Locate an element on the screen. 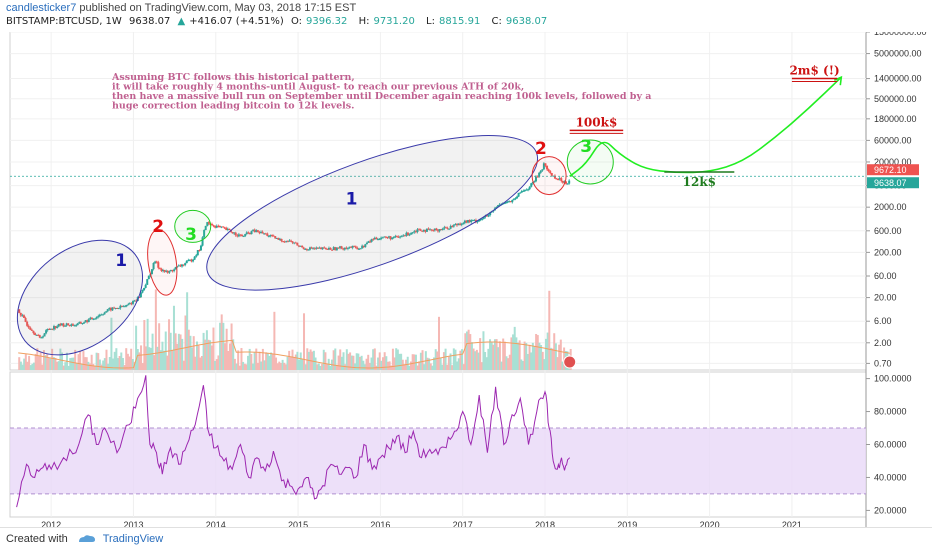 The image size is (932, 551). rsi-tick-label: 40.0000 is located at coordinates (890, 477).